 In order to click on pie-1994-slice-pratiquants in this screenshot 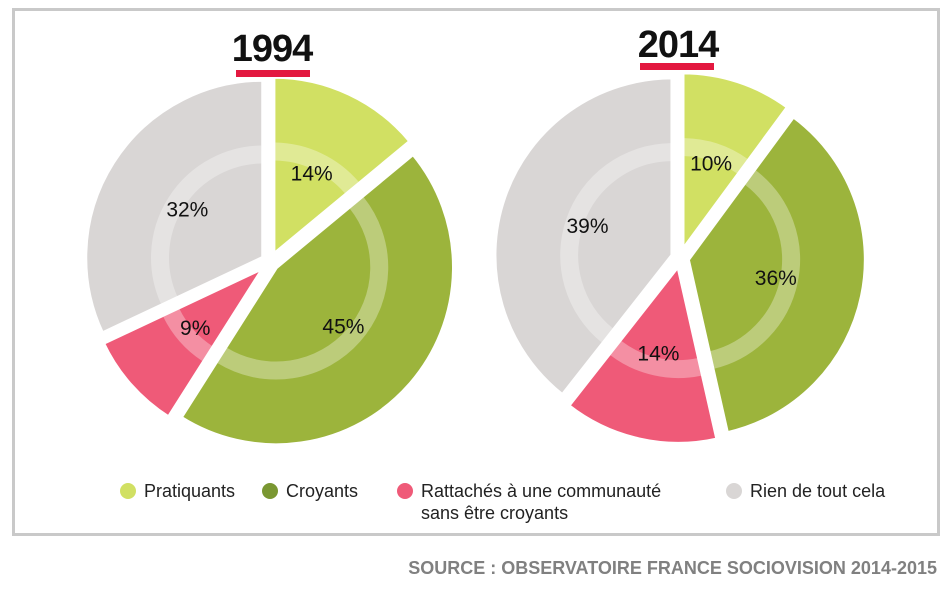, I will do `click(342, 165)`.